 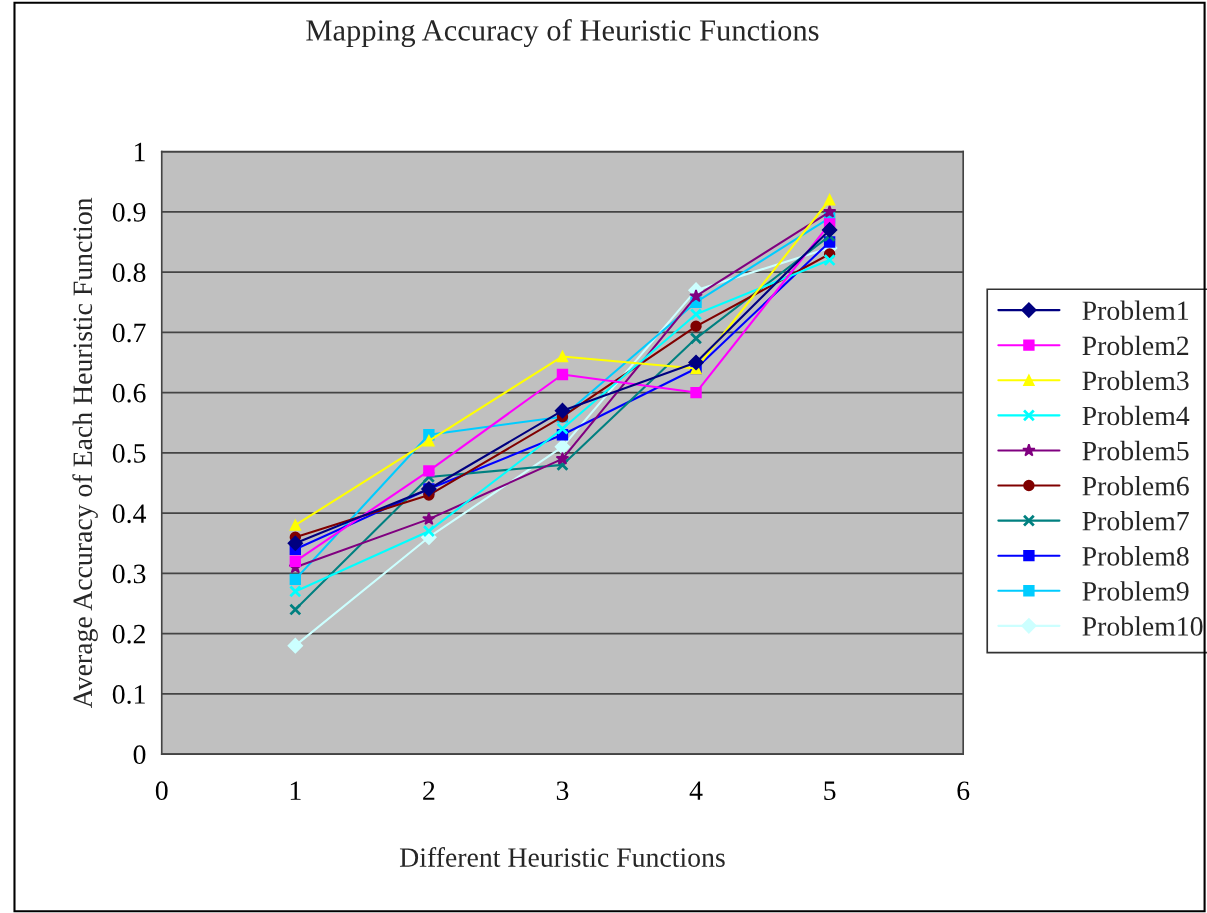 What do you see at coordinates (85, 453) in the screenshot?
I see `y-axis-title: Average Accuracy of Each Heuristic Function` at bounding box center [85, 453].